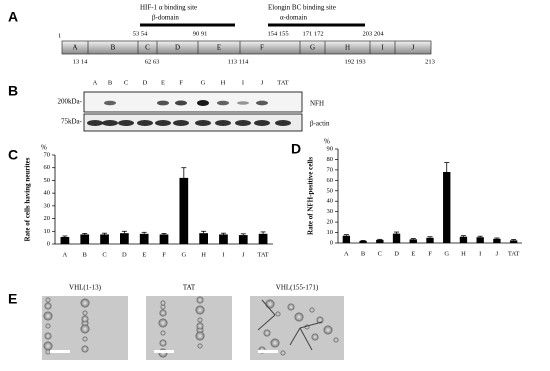 The image size is (550, 371). Describe the element at coordinates (74, 48) in the screenshot. I see `segment-label: A` at that location.